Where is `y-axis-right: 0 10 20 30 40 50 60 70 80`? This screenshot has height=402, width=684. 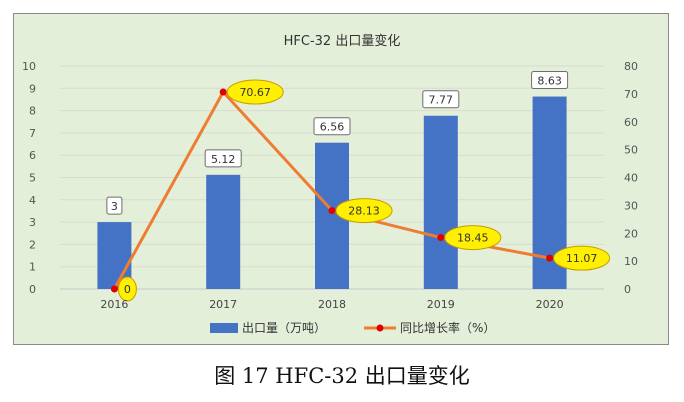
y-axis-right: 0 10 20 30 40 50 60 70 80 is located at coordinates (631, 178).